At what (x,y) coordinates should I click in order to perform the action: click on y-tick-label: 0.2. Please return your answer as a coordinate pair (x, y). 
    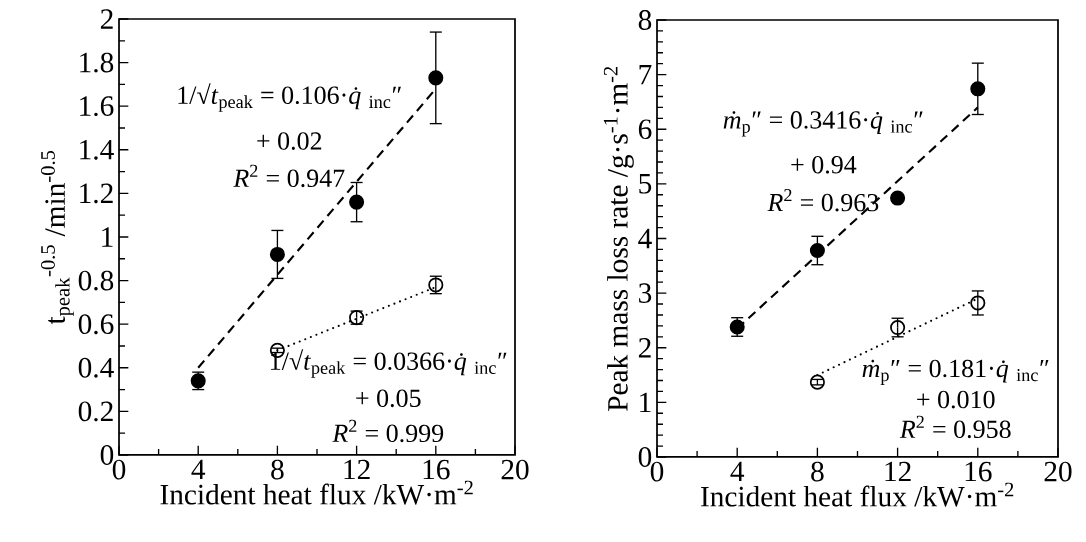
    Looking at the image, I should click on (95, 411).